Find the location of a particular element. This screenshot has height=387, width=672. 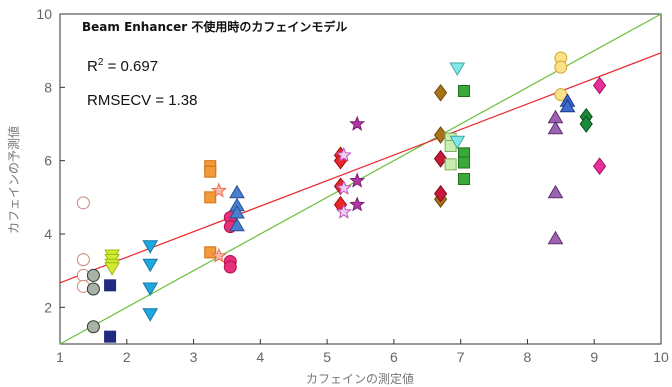

x-tick-label: 1 is located at coordinates (60, 357).